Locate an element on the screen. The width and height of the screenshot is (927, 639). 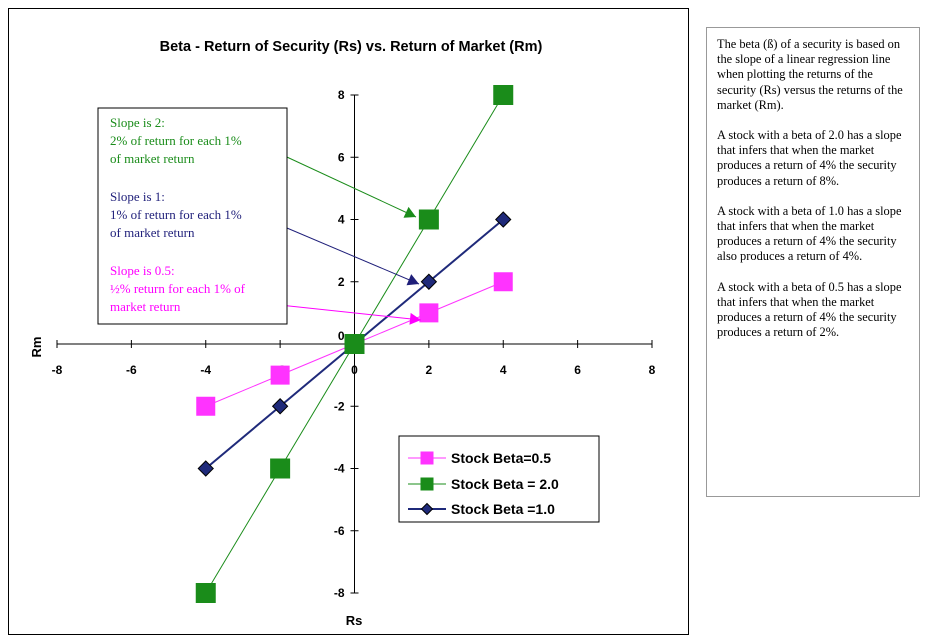
annotation-text: 1% of return for each 1% is located at coordinates (176, 214).